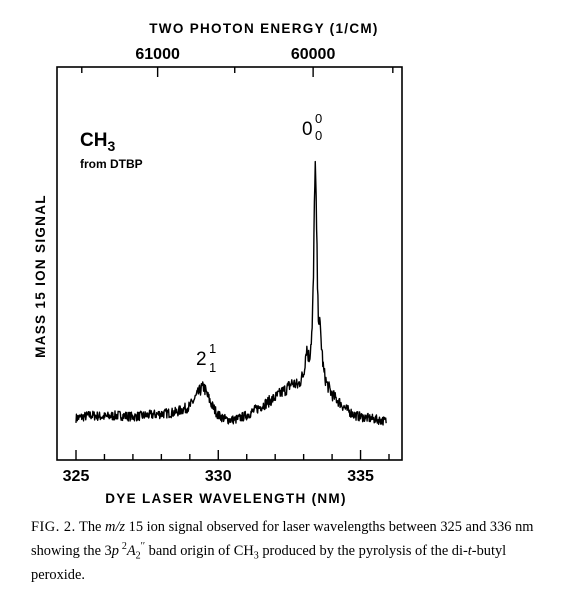 The image size is (570, 600). Describe the element at coordinates (318, 118) in the screenshot. I see `peak-origin-sup: 0` at that location.